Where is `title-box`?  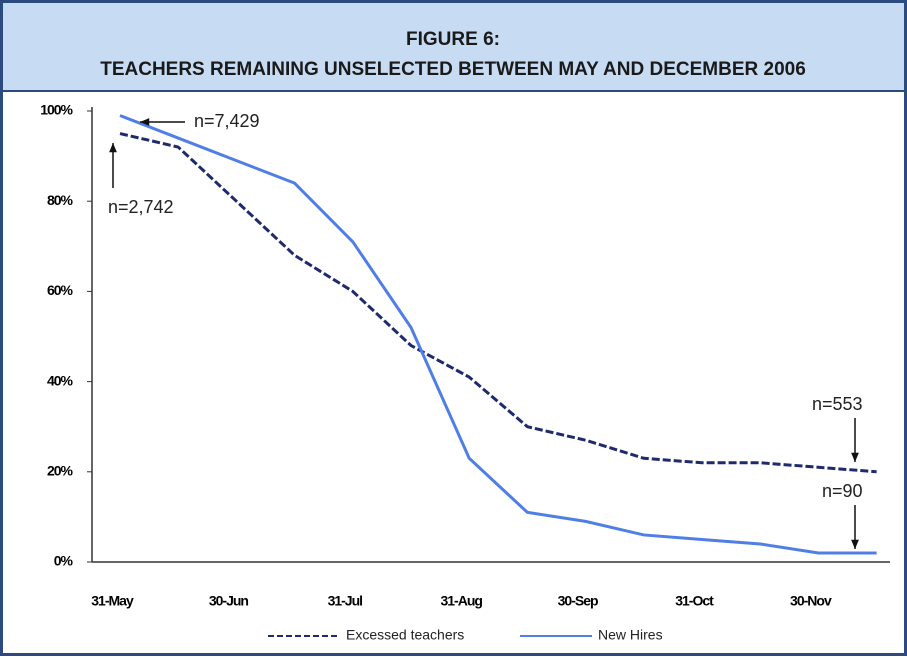
title-box is located at coordinates (453, 47).